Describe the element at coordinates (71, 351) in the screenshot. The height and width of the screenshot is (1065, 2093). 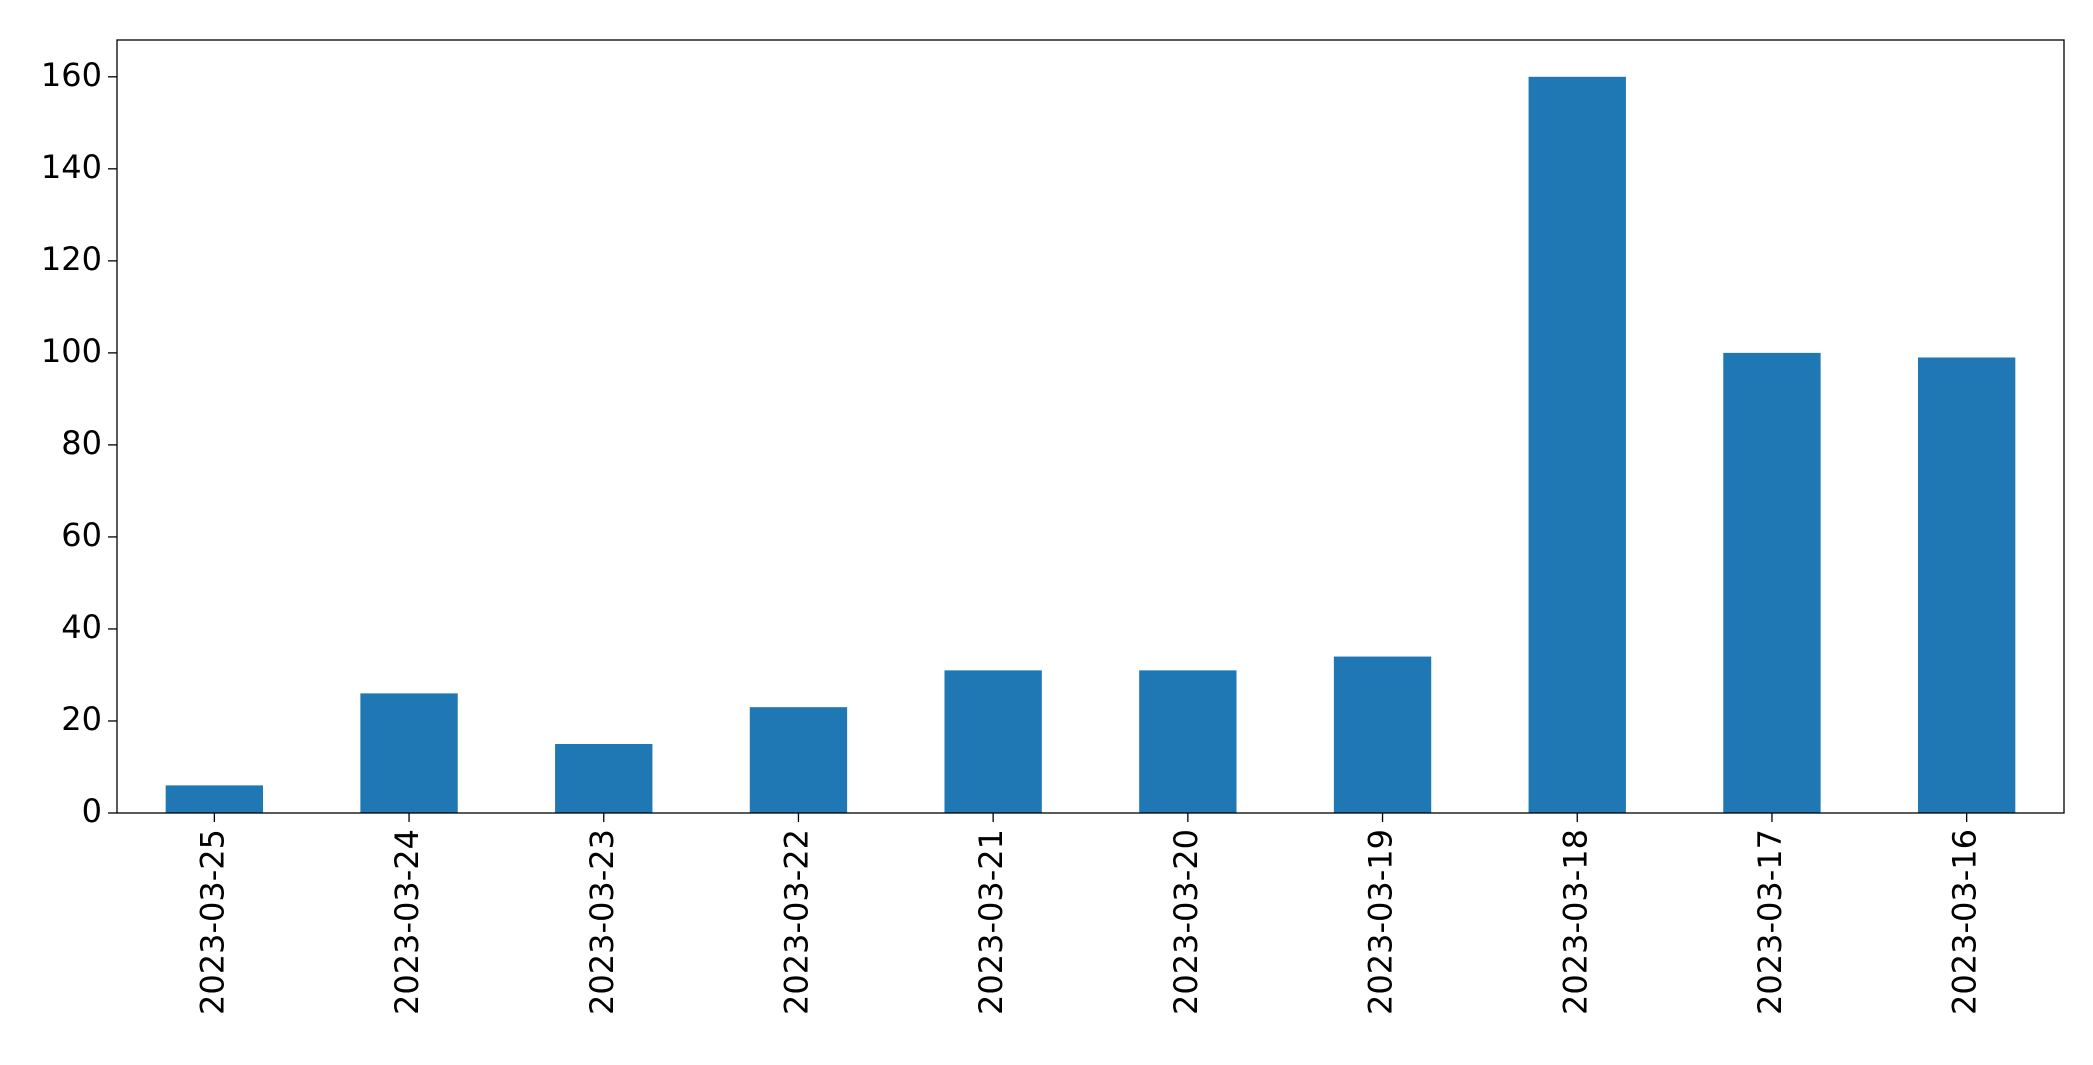
I see `y-tick-label: 100` at that location.